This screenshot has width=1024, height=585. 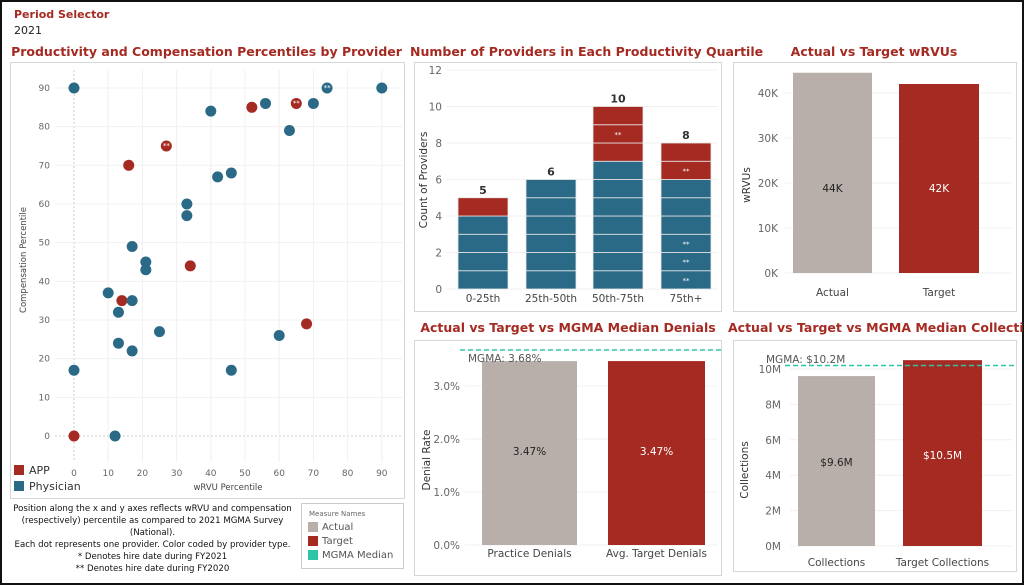 I want to click on y-tick-label: 10, so click(x=435, y=108).